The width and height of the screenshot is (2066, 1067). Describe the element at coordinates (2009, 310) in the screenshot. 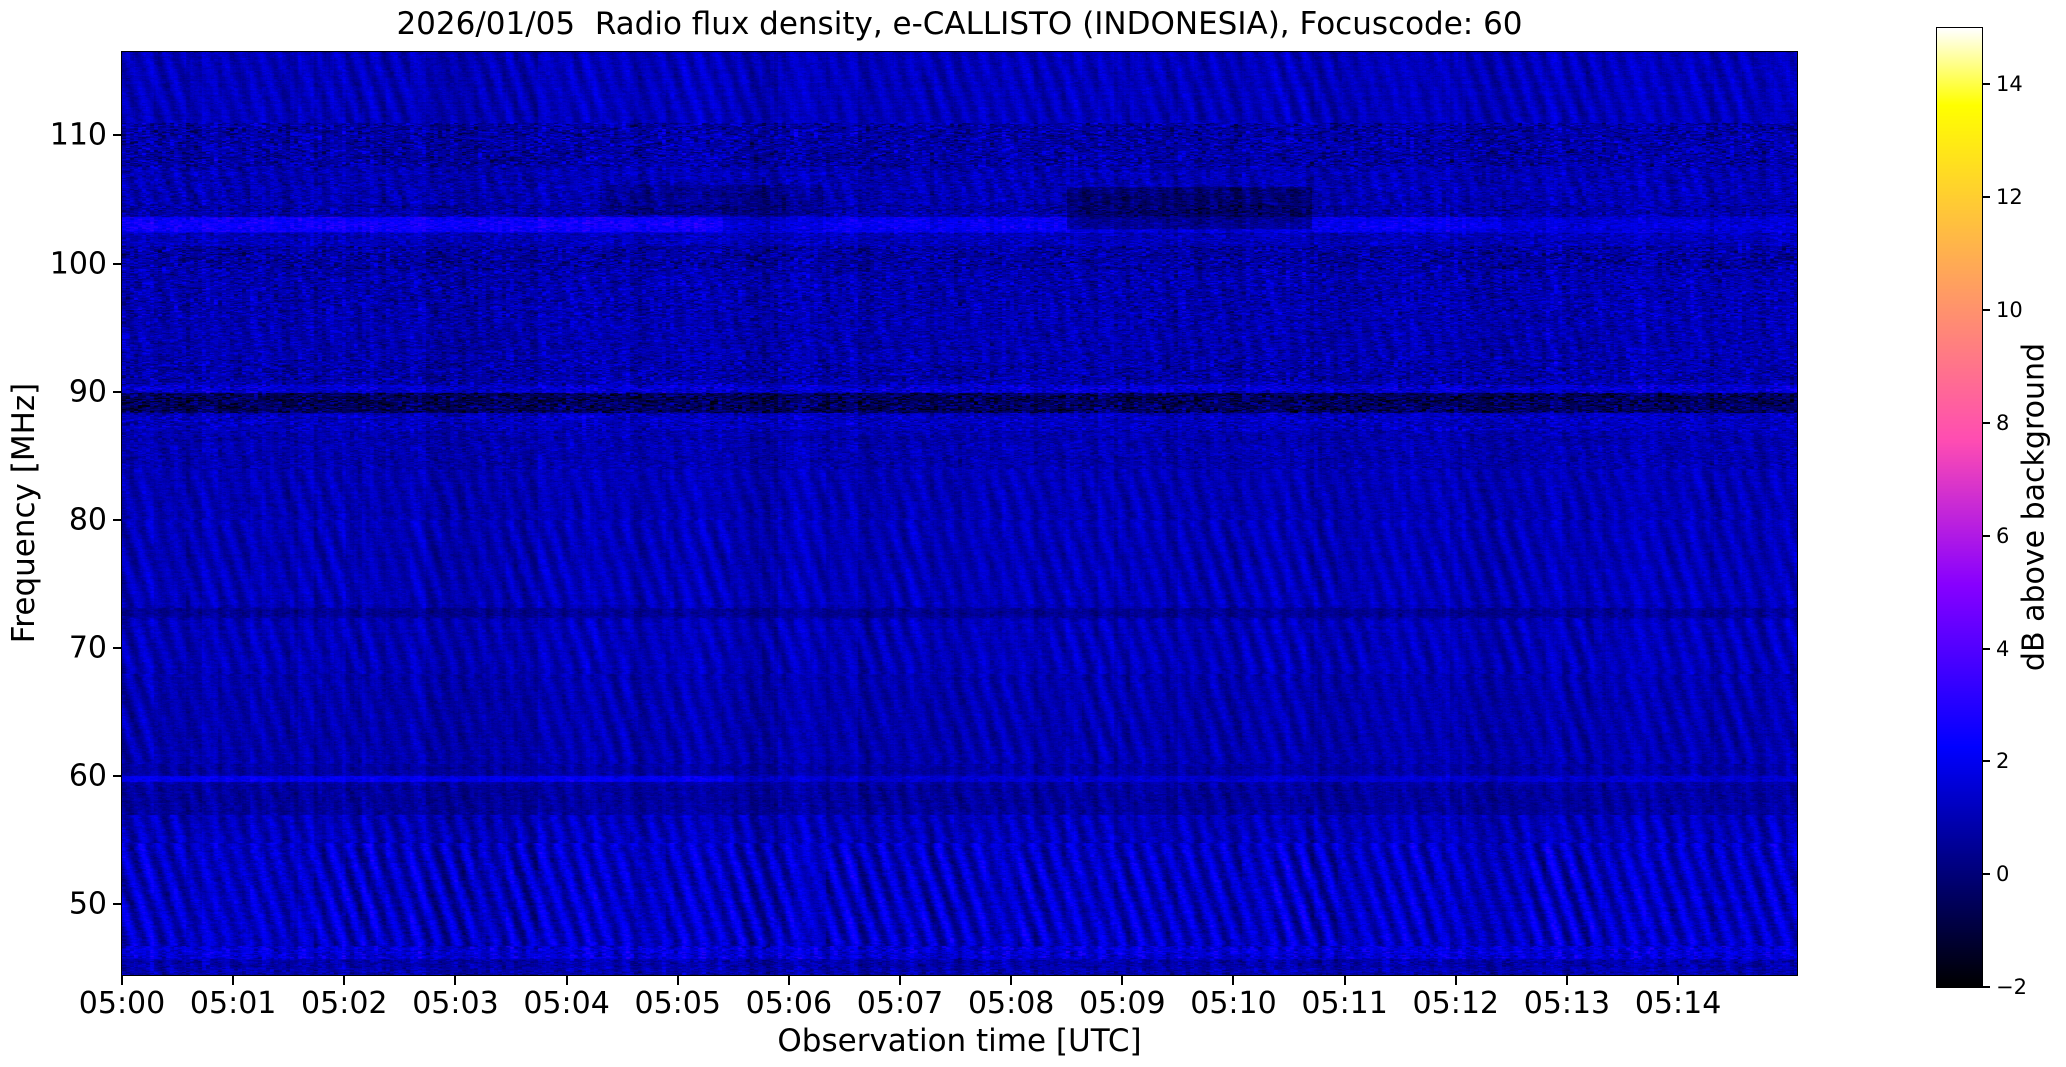

I see `colorbar-tick-label: 10` at that location.